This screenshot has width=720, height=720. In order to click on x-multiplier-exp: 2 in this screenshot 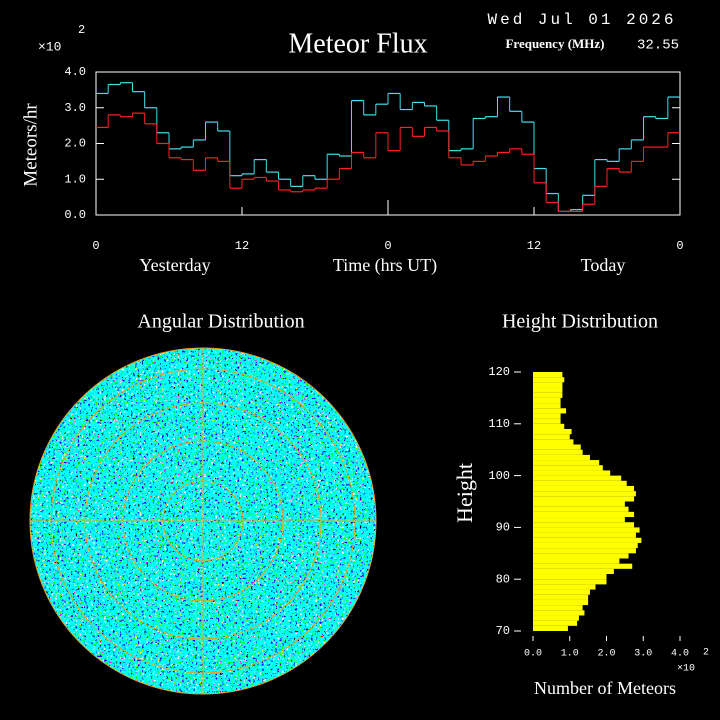, I will do `click(706, 653)`.